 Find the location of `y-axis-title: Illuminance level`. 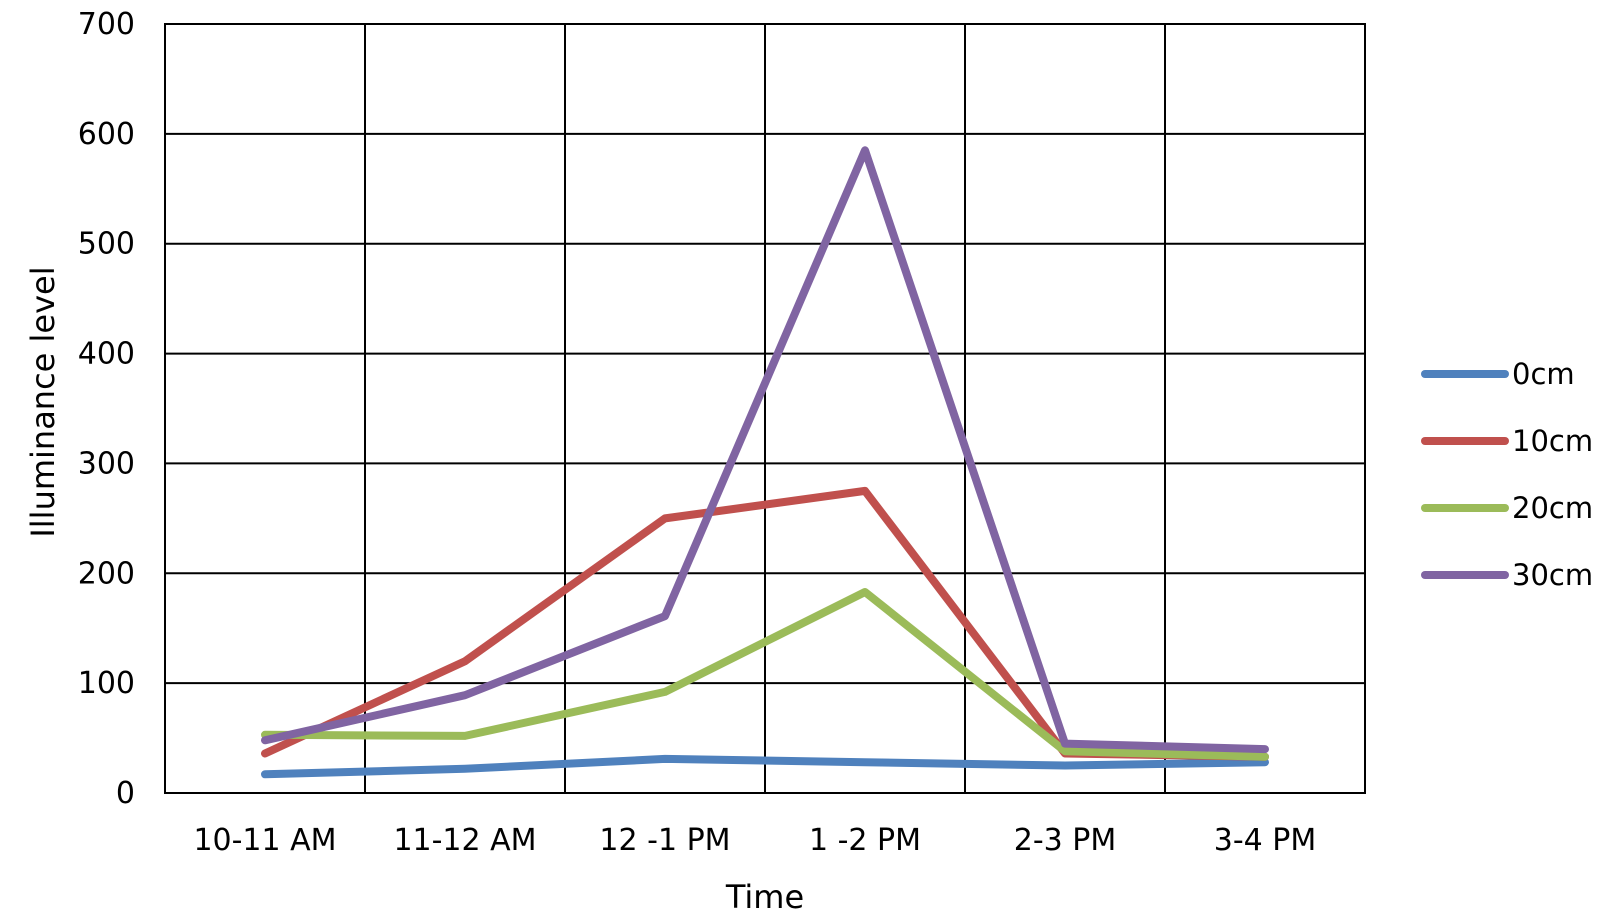

y-axis-title: Illuminance level is located at coordinates (43, 401).